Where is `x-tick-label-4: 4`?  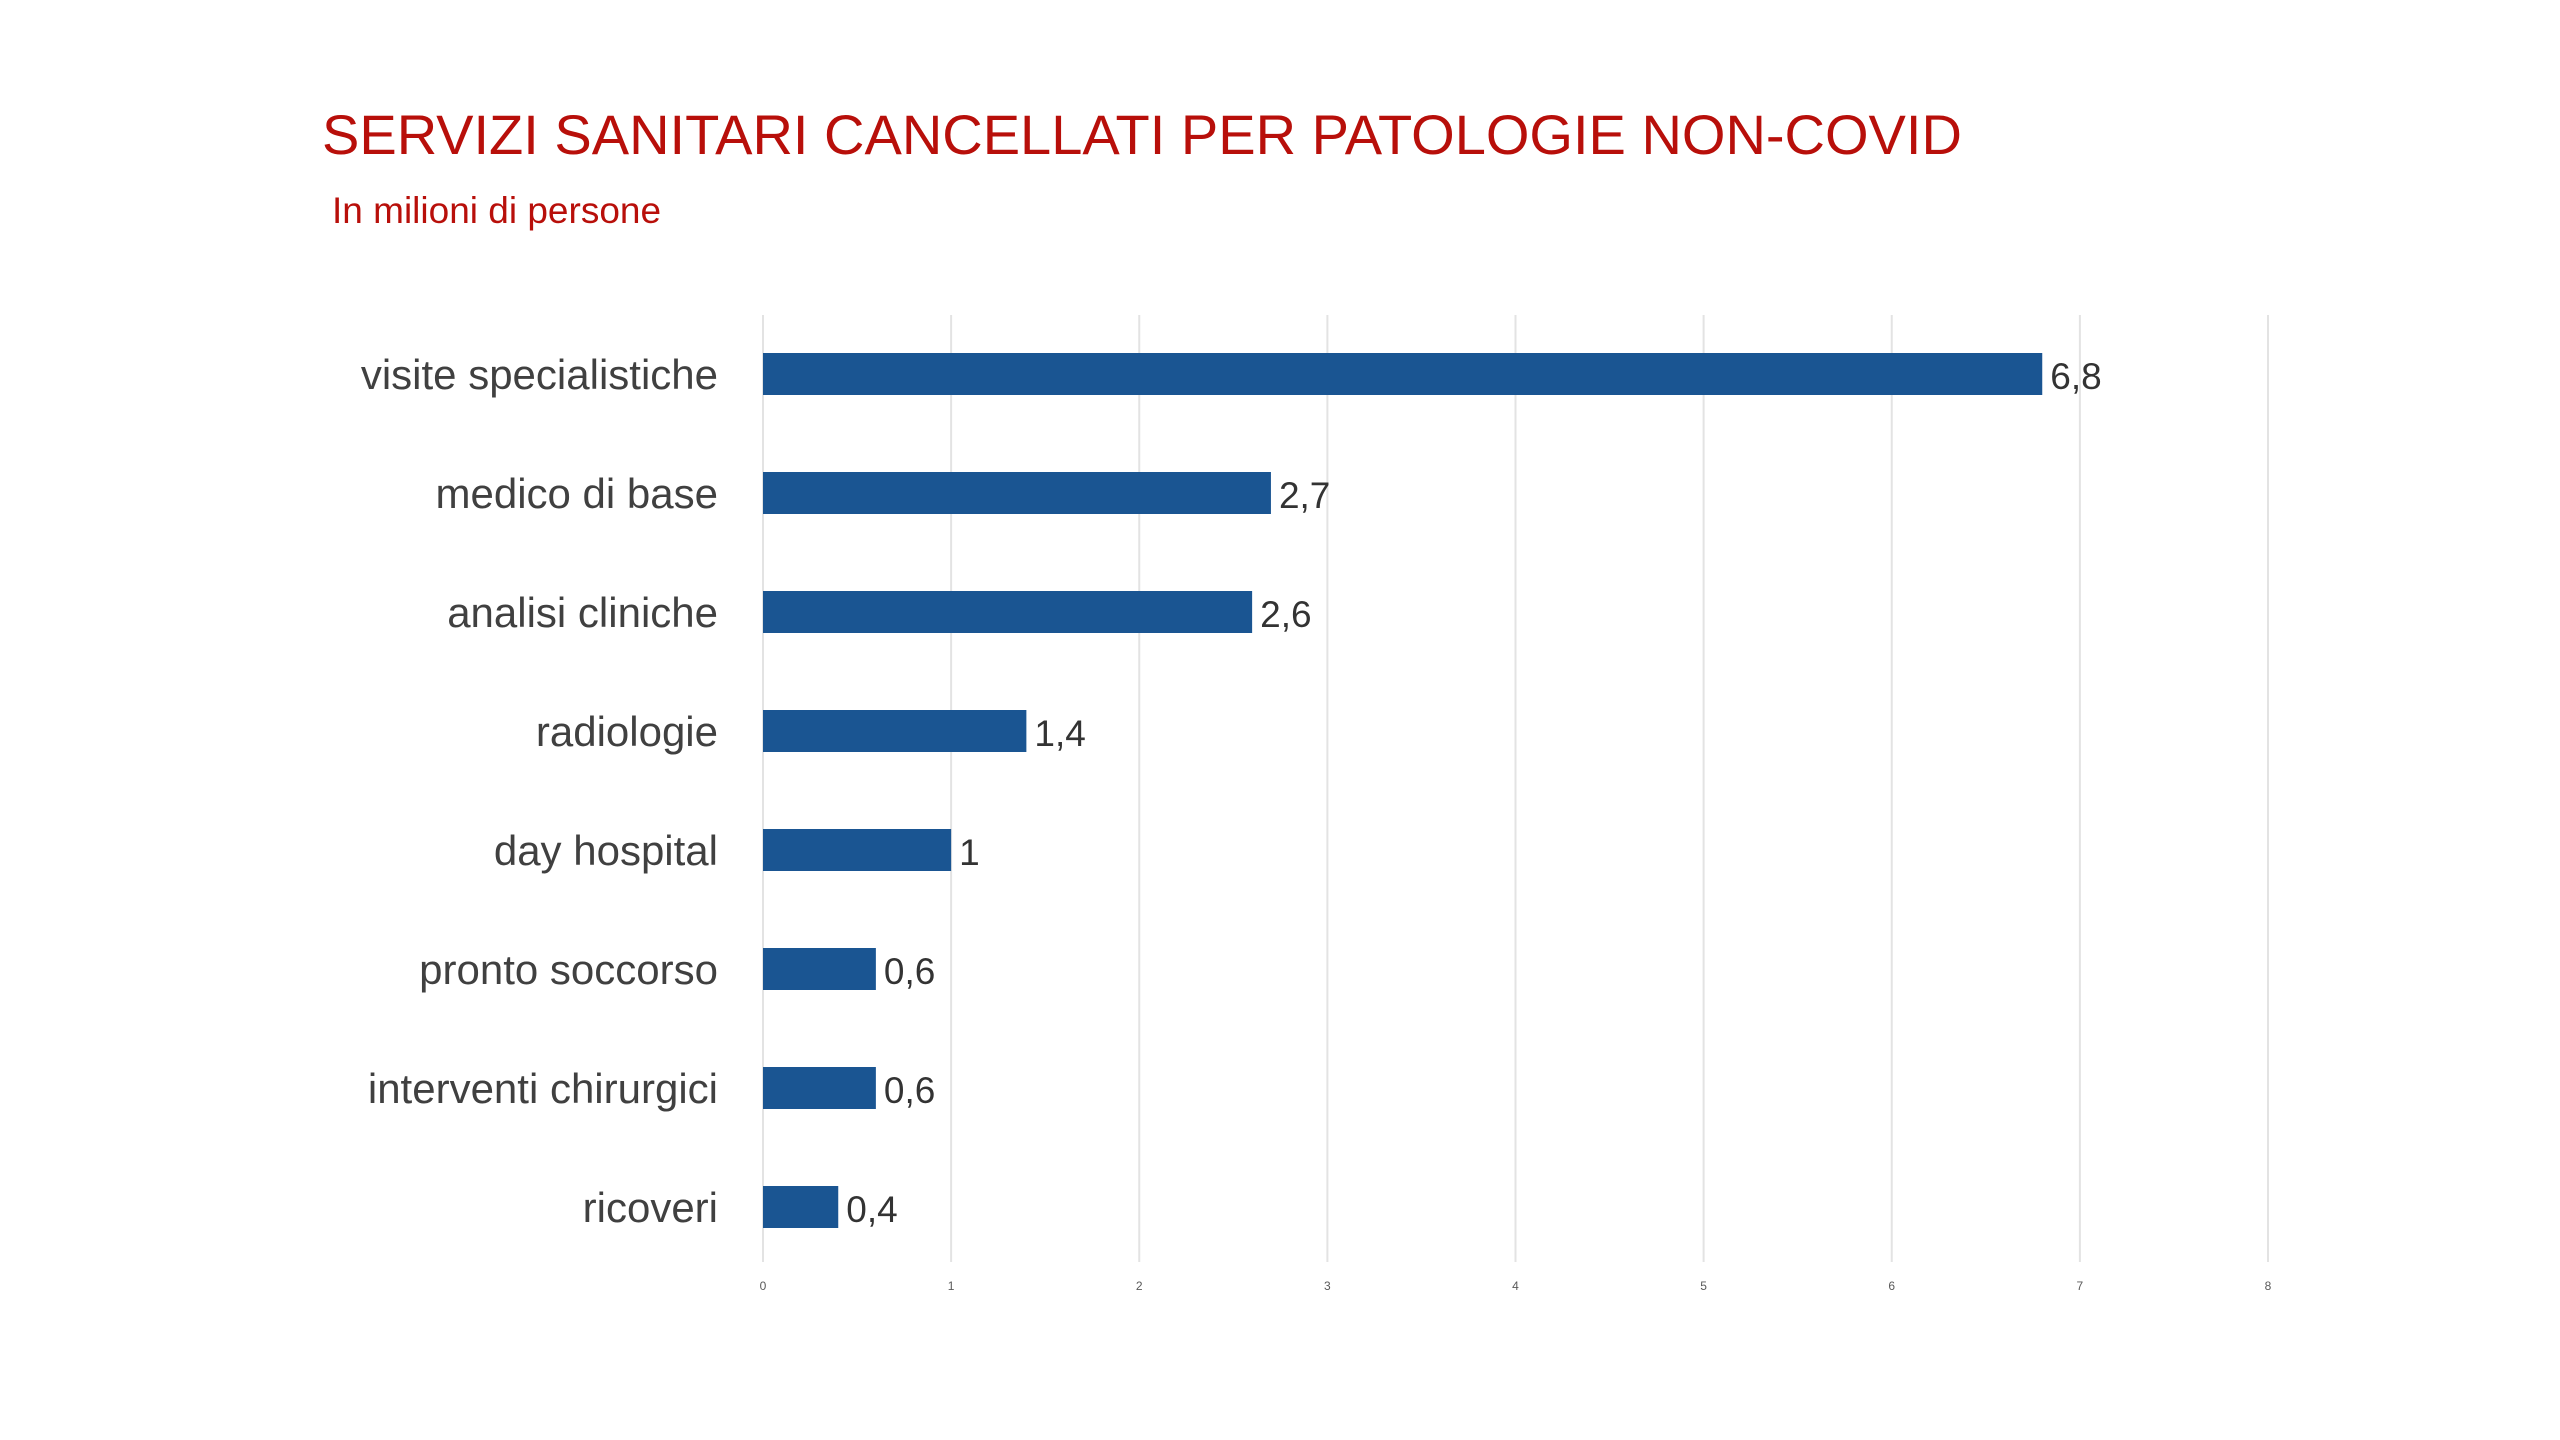 x-tick-label-4: 4 is located at coordinates (1515, 1286).